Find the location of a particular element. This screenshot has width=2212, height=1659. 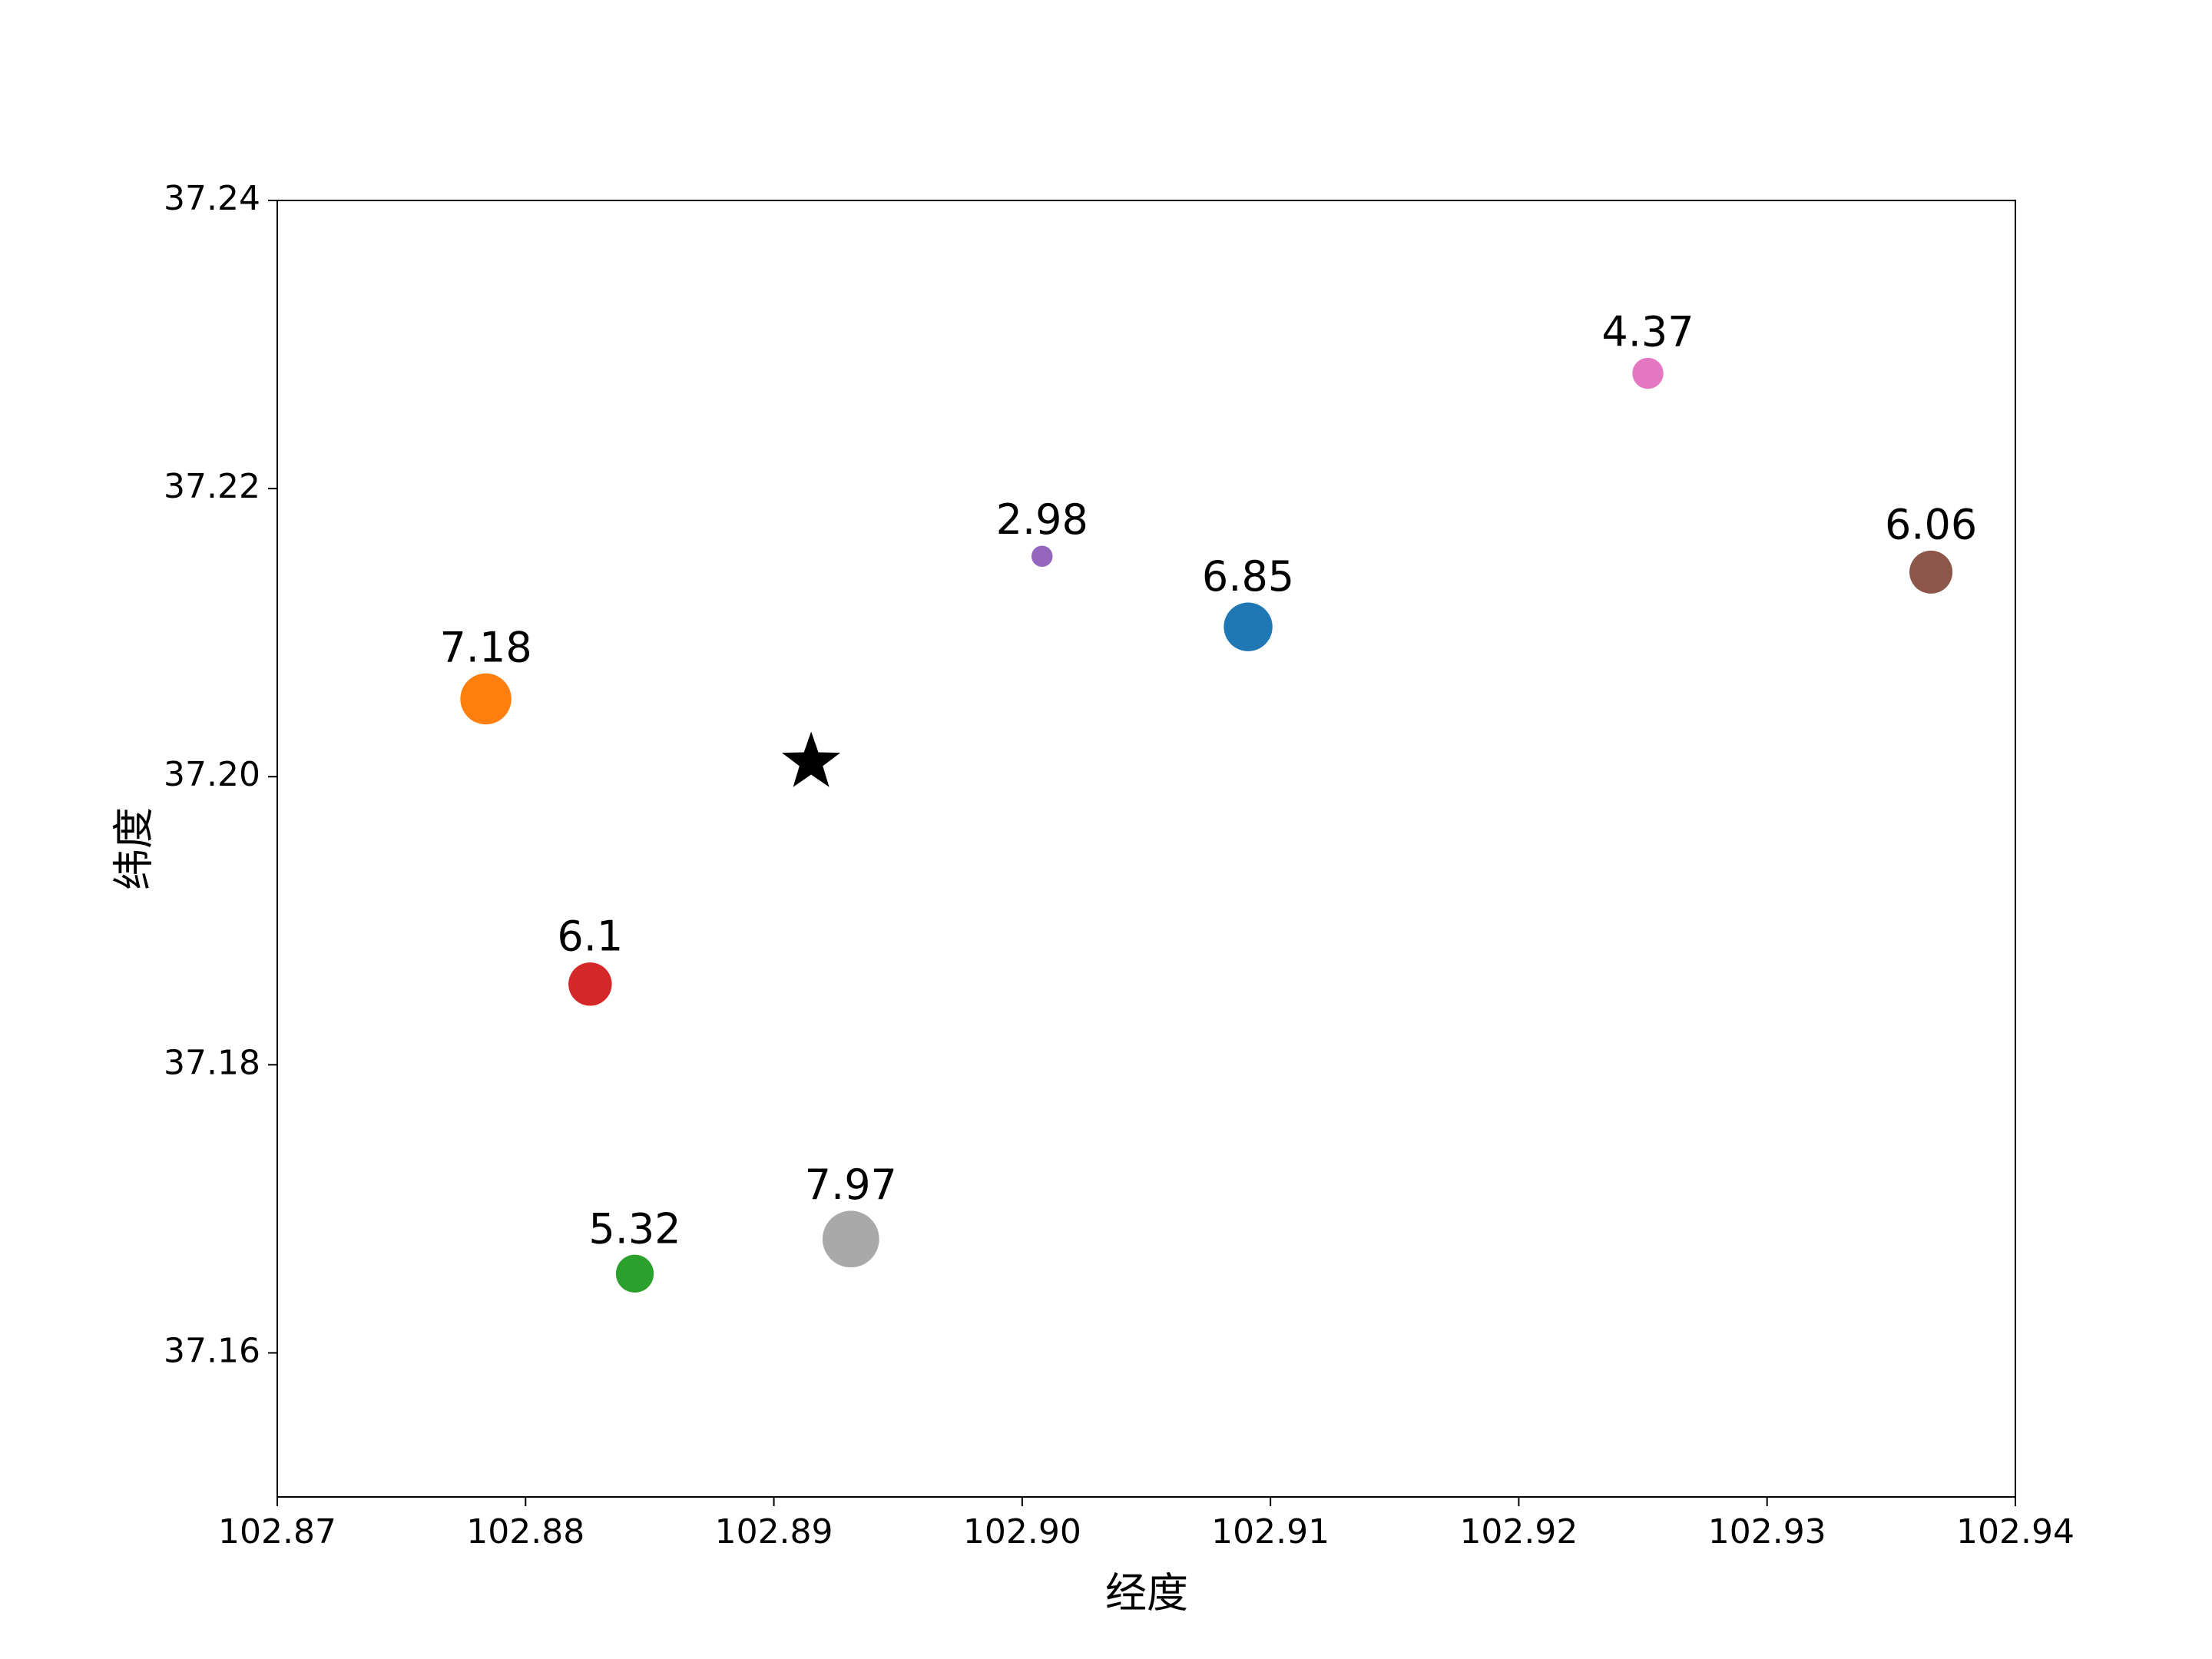

x-tick-label: 102.87 is located at coordinates (277, 1531).